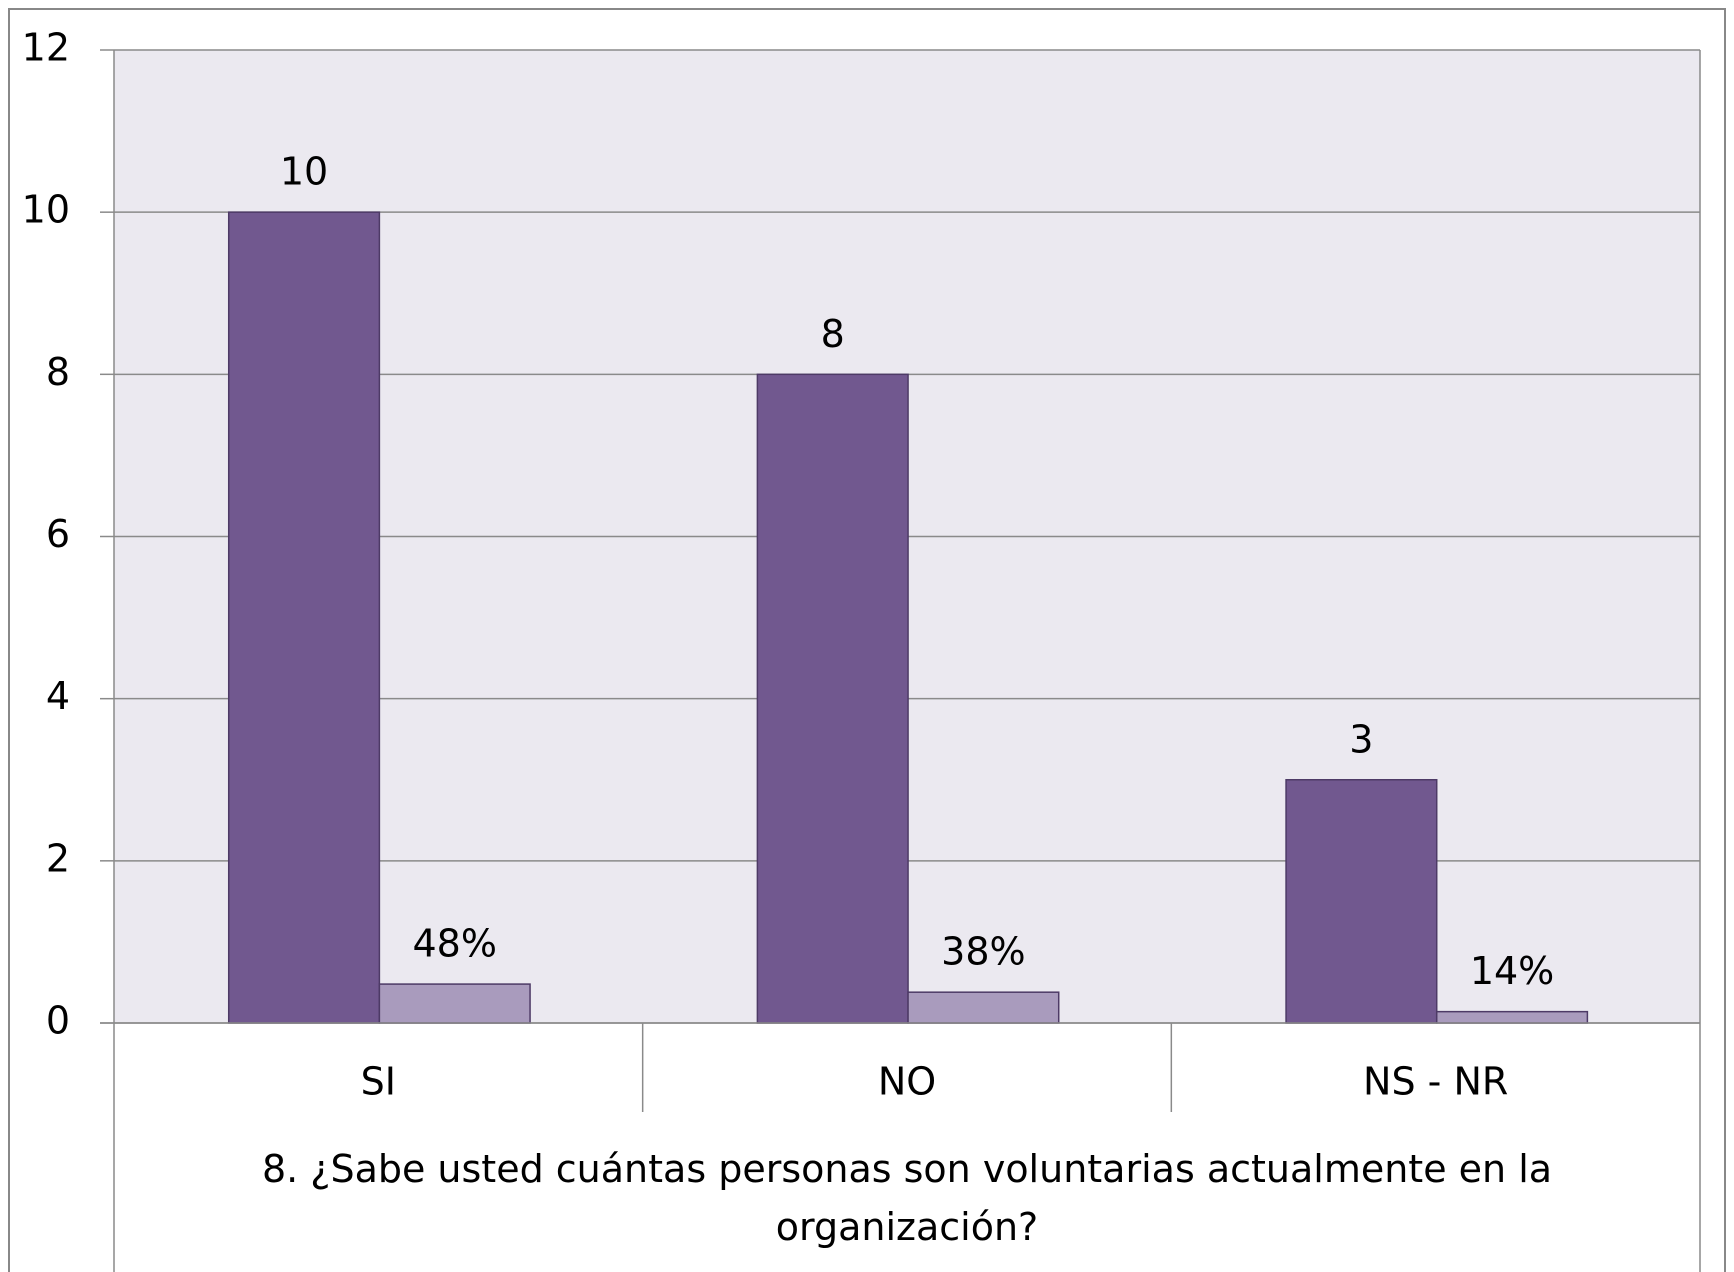  Describe the element at coordinates (1512, 971) in the screenshot. I see `data-label: 14%` at that location.